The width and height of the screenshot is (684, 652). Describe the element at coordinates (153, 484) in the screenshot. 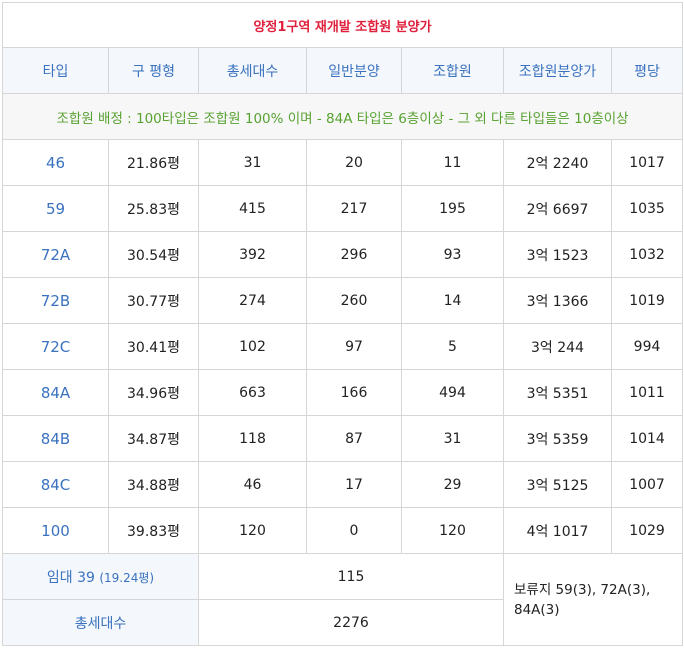

I see `cell-pyeong: 34.88평` at that location.